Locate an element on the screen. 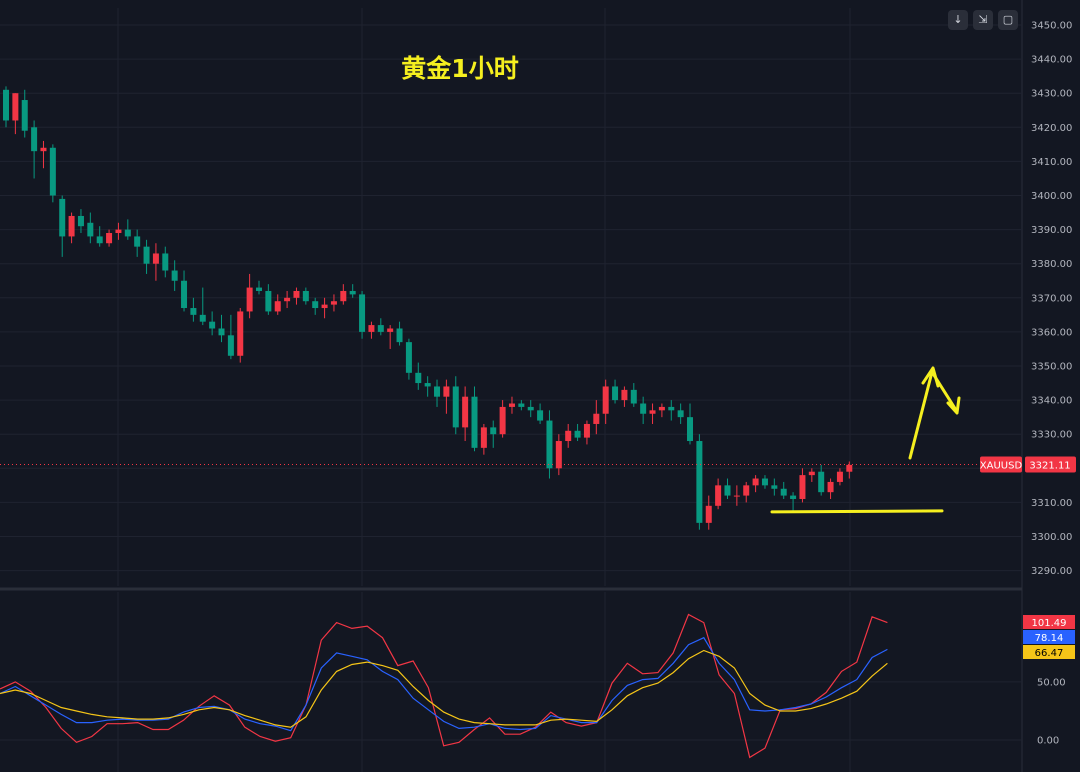 The width and height of the screenshot is (1080, 772). osc-value-tag: 101.49 is located at coordinates (1049, 623).